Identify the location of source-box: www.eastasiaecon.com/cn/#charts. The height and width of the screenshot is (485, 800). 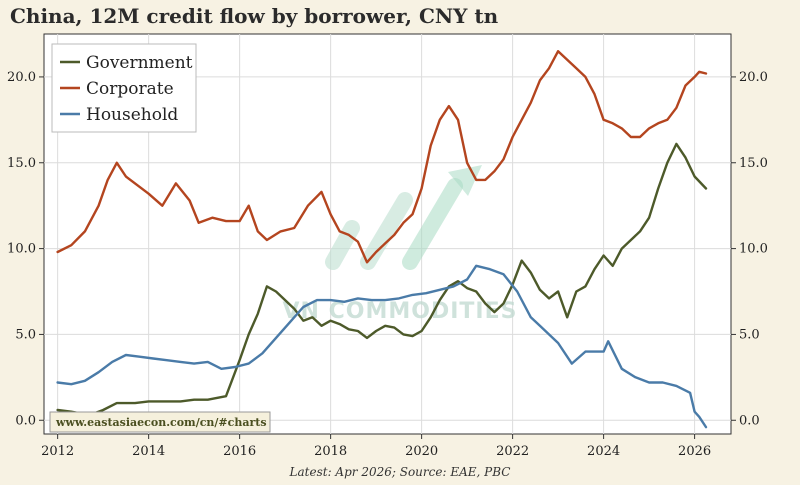
(160, 422).